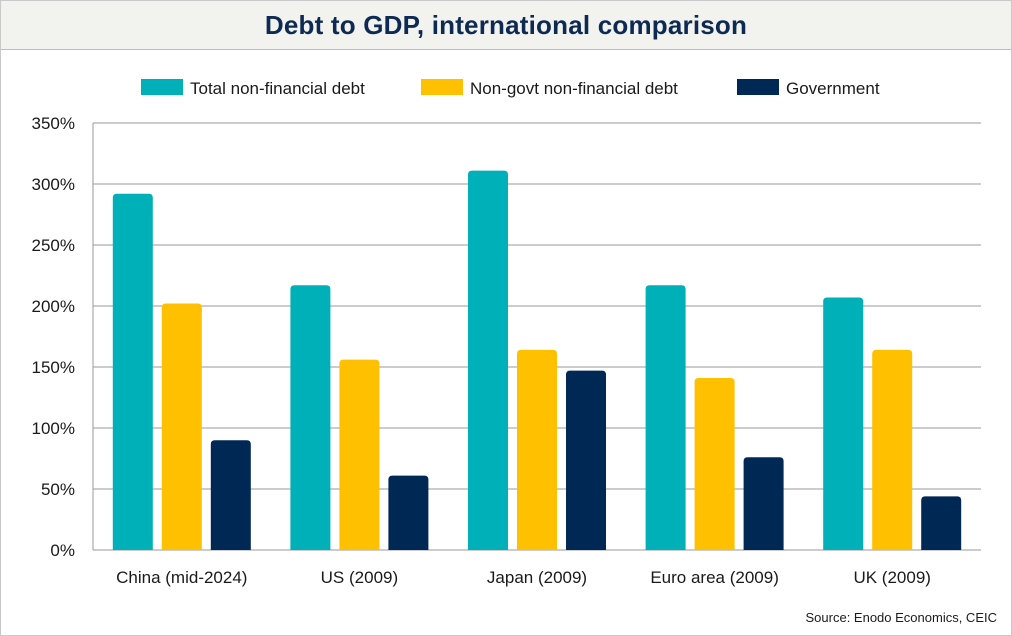 This screenshot has height=636, width=1012. Describe the element at coordinates (833, 88) in the screenshot. I see `legend-label: Government` at that location.